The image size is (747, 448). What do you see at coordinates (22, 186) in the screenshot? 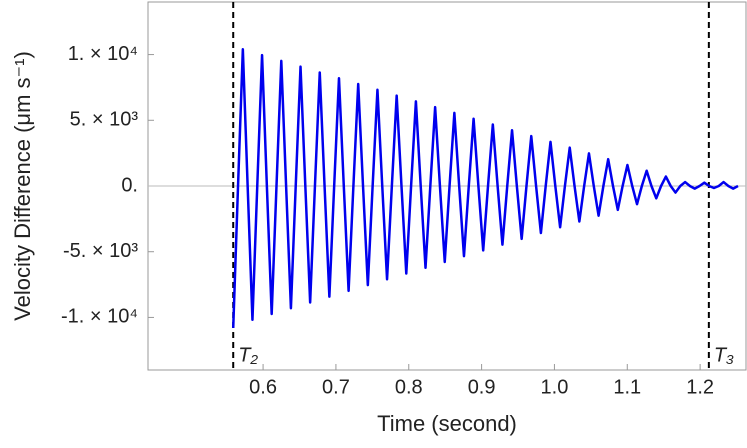
I see `y-axis-label: Velocity Difference (μm s⁻¹)` at bounding box center [22, 186].